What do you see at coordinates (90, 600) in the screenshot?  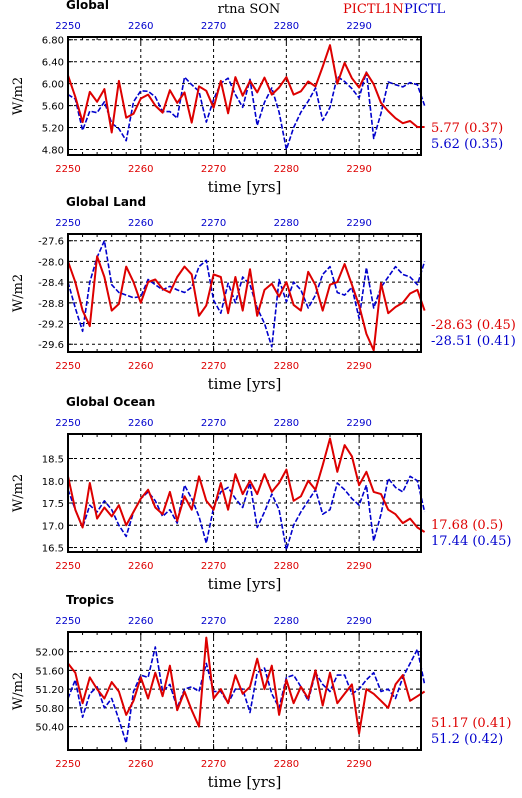 I see `panel-title: Tropics` at bounding box center [90, 600].